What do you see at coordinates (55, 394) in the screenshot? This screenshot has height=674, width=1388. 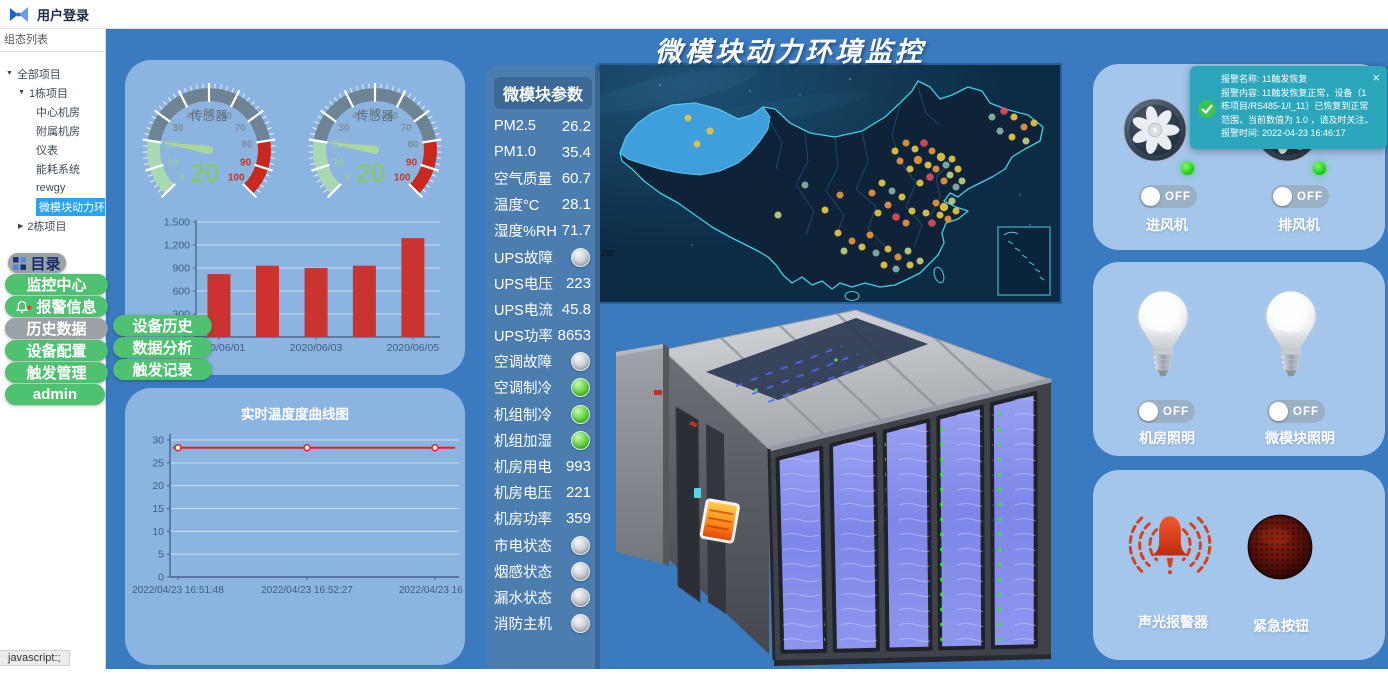 I see `menu-admin: admin` at bounding box center [55, 394].